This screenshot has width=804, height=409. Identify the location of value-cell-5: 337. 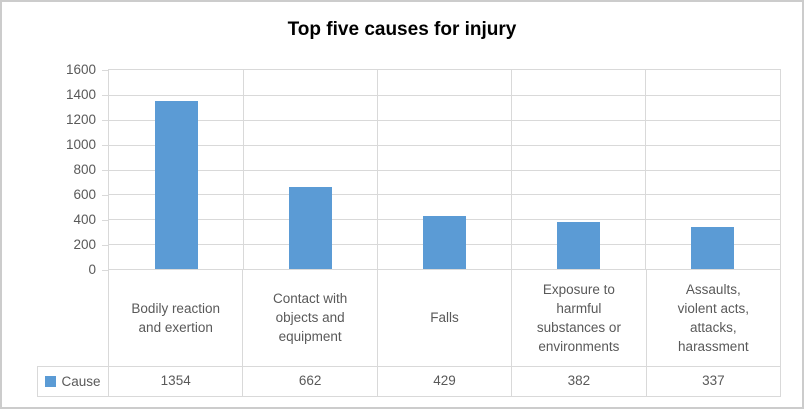
(713, 380).